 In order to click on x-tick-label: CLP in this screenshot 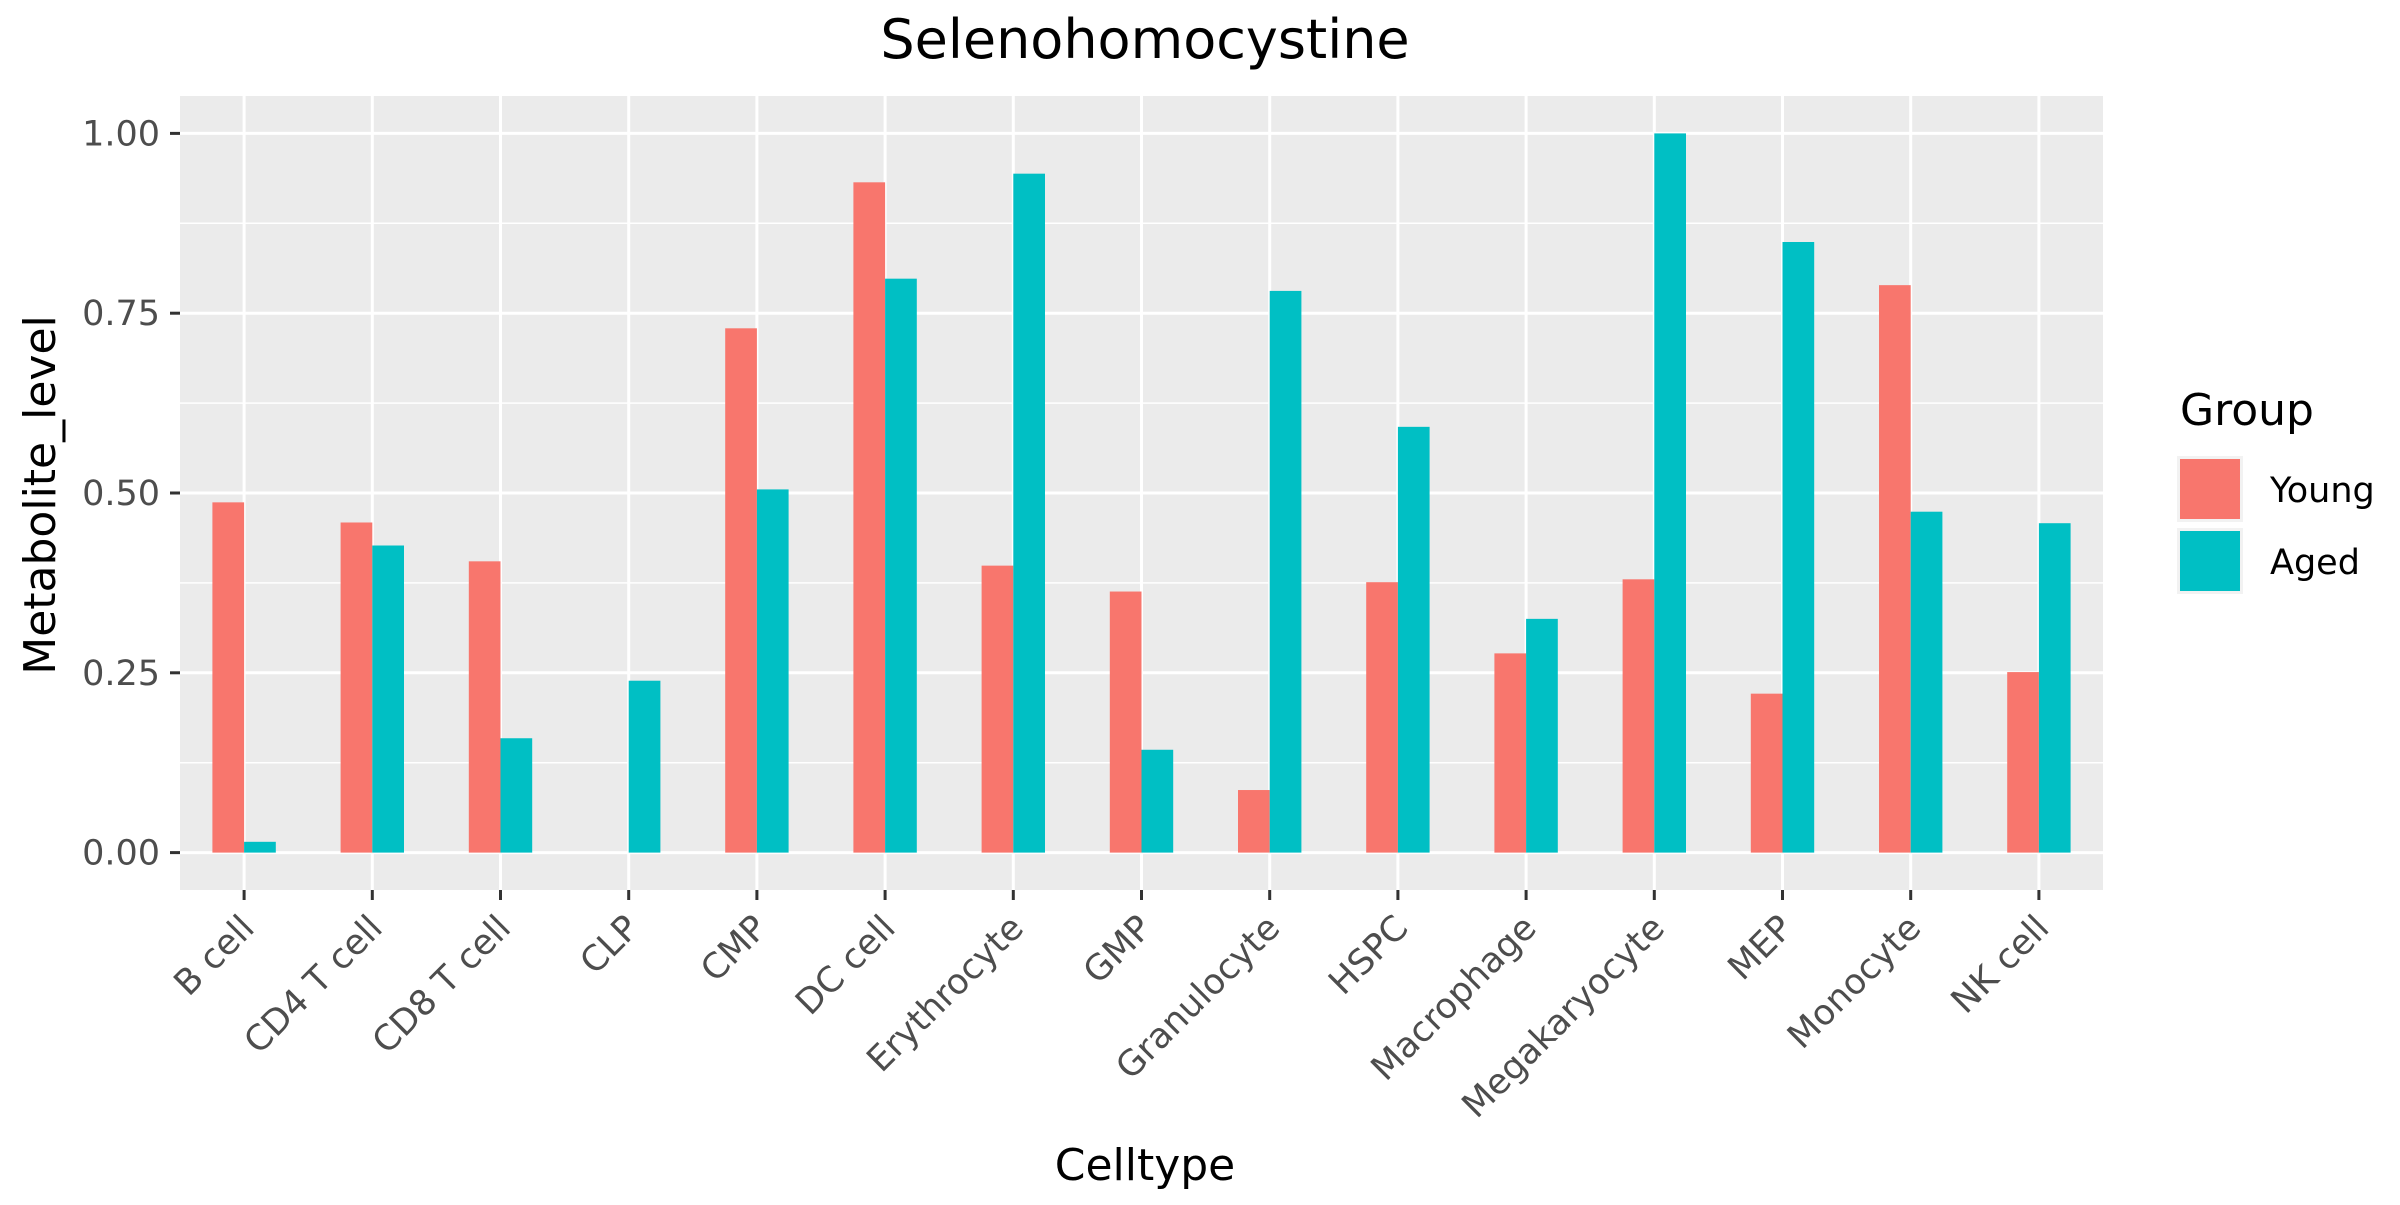, I will do `click(610, 945)`.